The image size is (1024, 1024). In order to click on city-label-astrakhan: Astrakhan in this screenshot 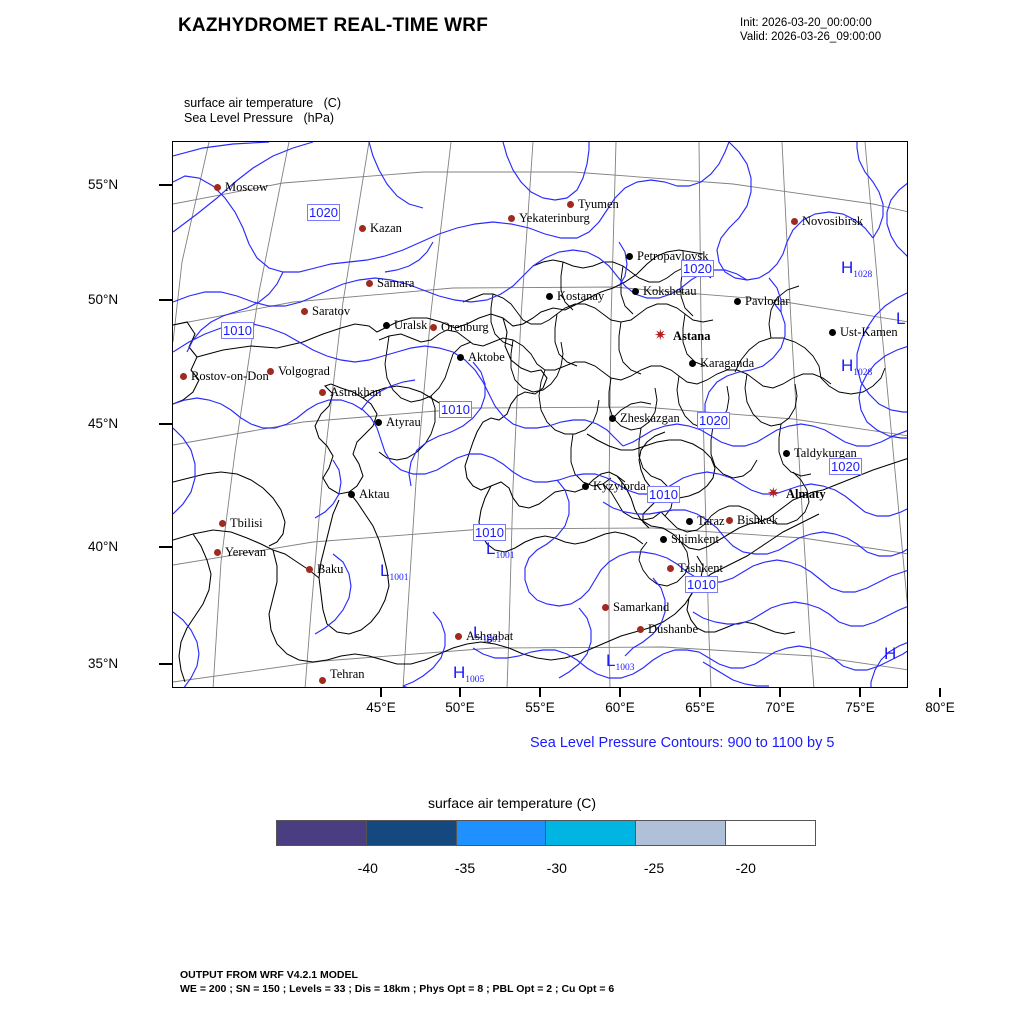, I will do `click(356, 392)`.